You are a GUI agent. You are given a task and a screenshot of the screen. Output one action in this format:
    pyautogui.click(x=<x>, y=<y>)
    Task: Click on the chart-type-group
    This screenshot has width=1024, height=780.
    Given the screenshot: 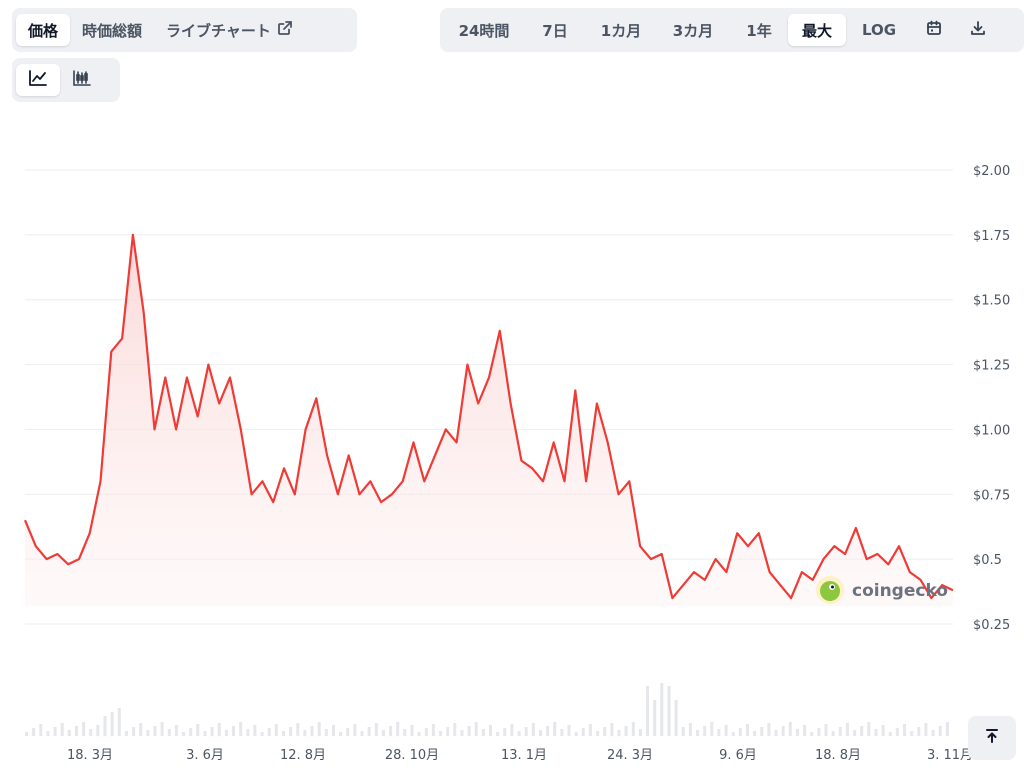 What is the action you would take?
    pyautogui.click(x=66, y=80)
    